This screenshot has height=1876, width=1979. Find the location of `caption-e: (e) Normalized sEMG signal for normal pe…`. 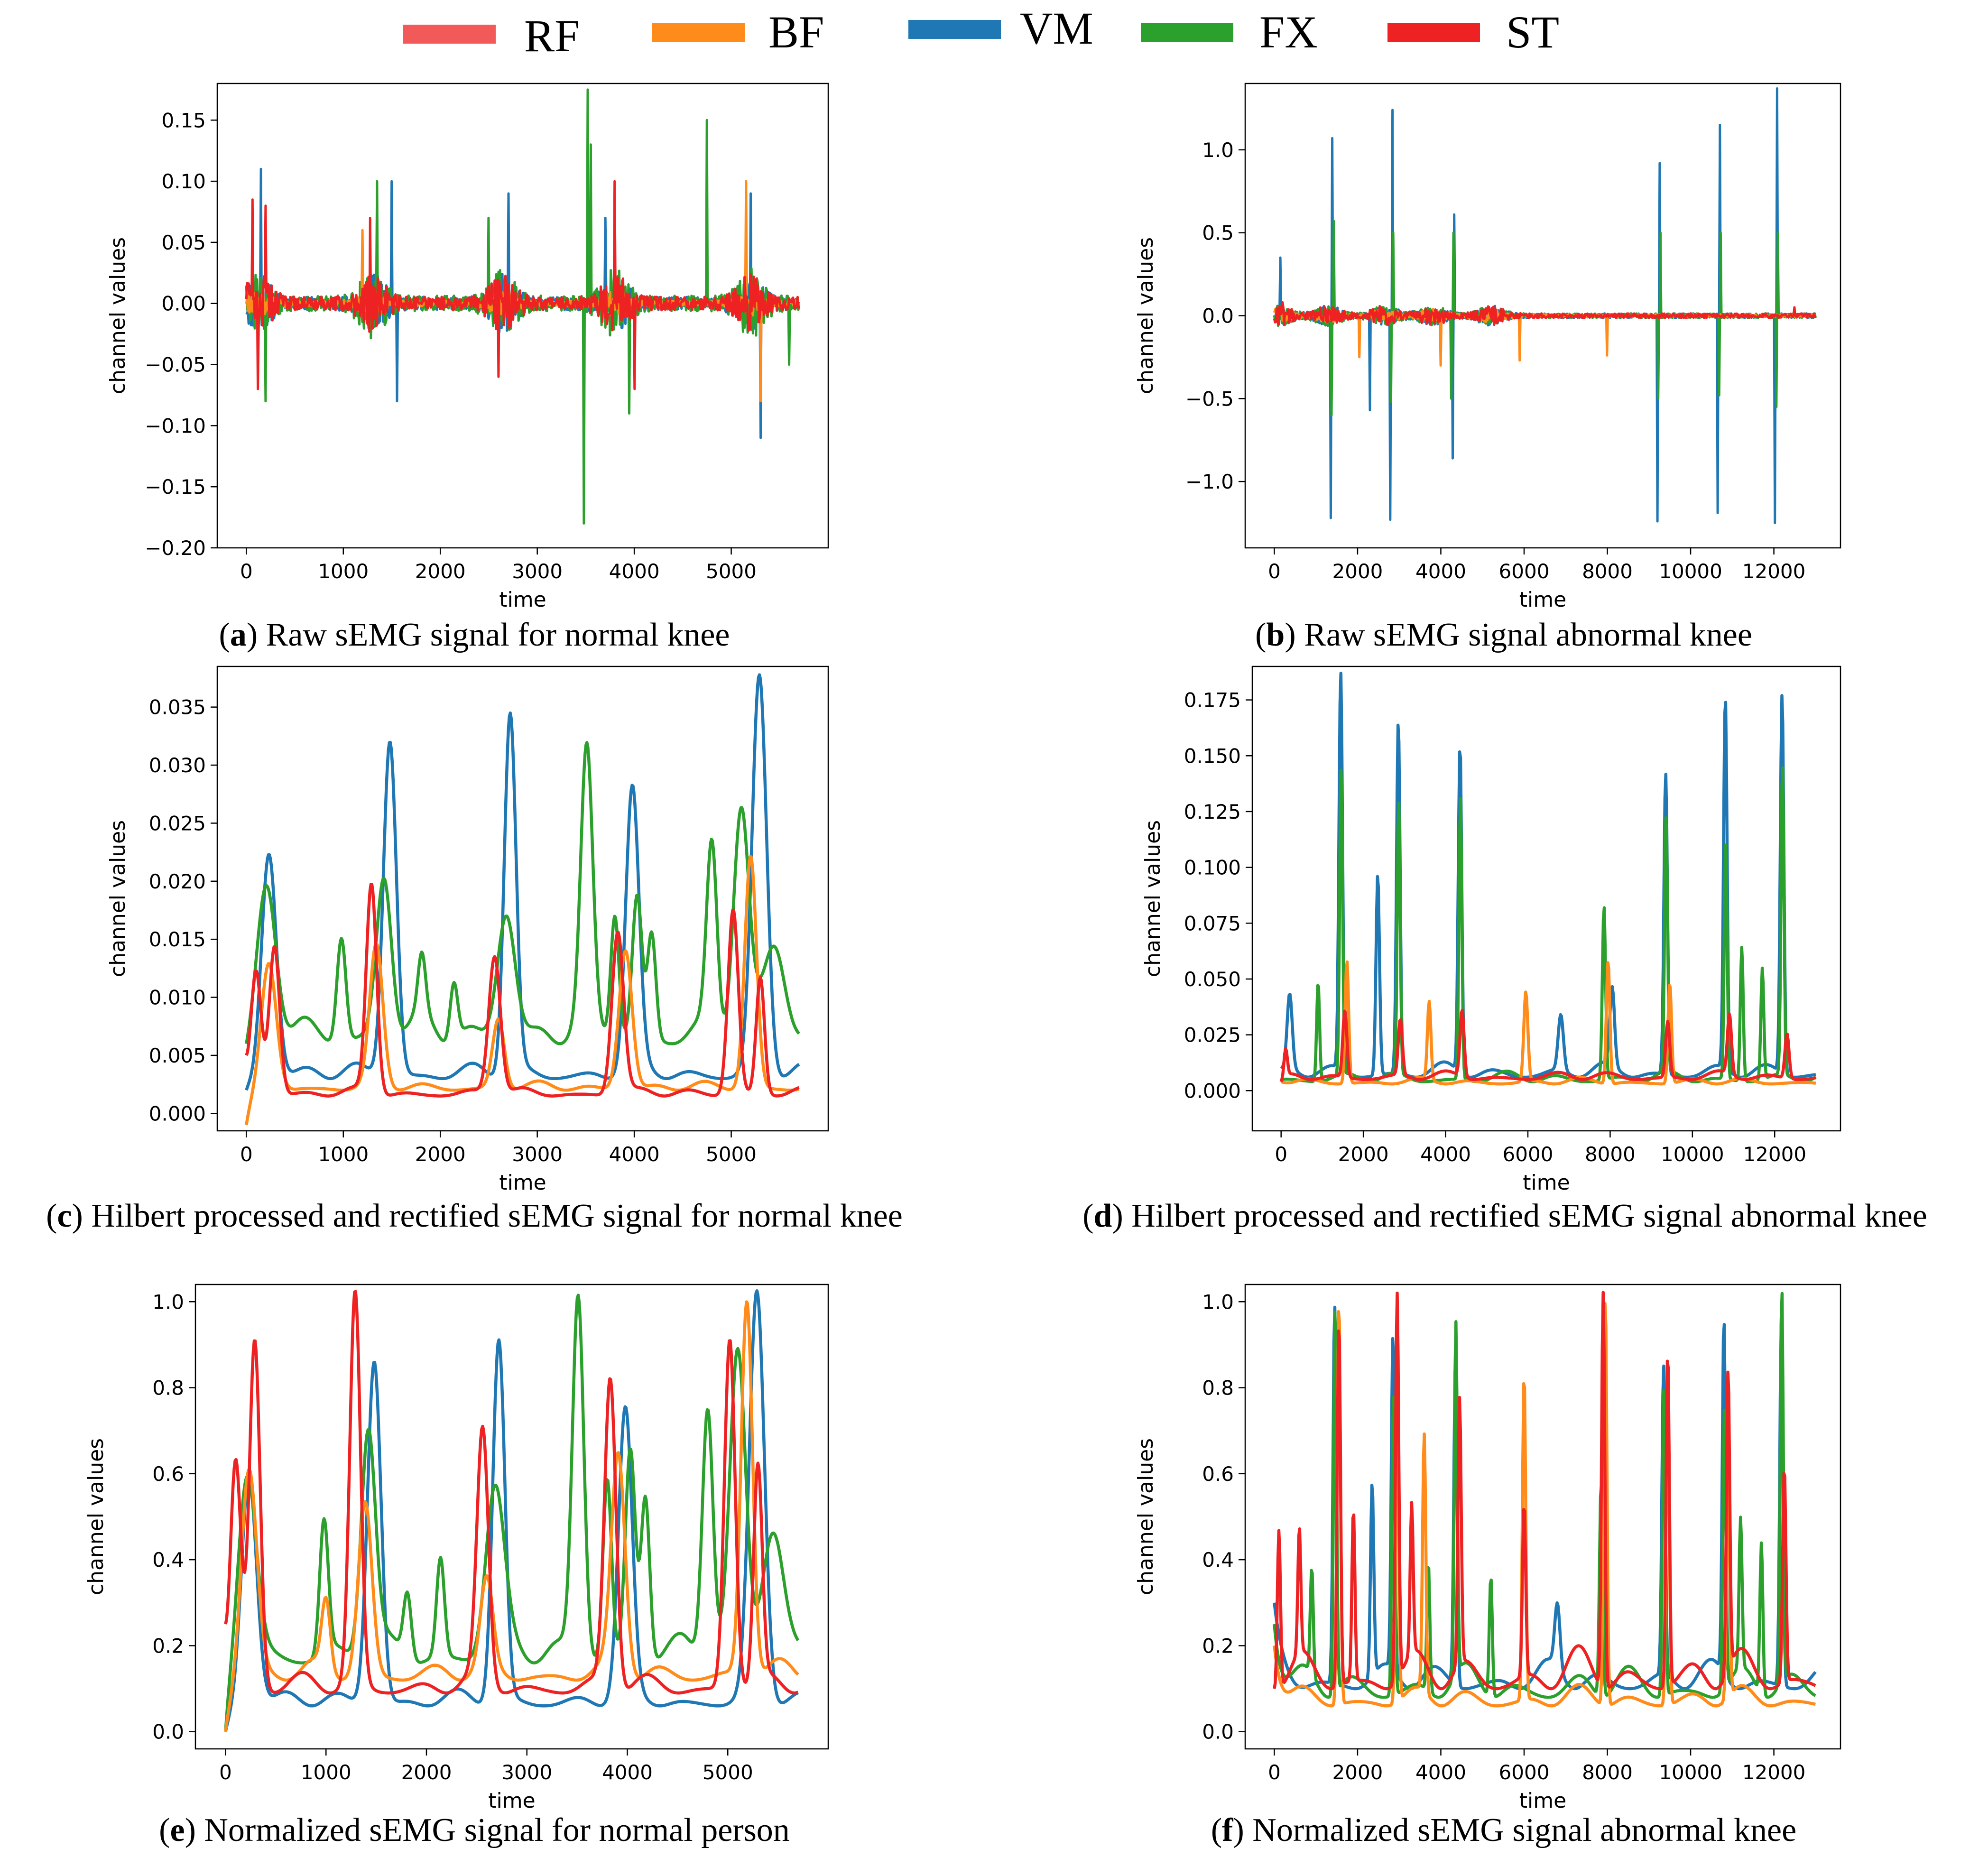

caption-e: (e) Normalized sEMG signal for normal pe… is located at coordinates (475, 1830).